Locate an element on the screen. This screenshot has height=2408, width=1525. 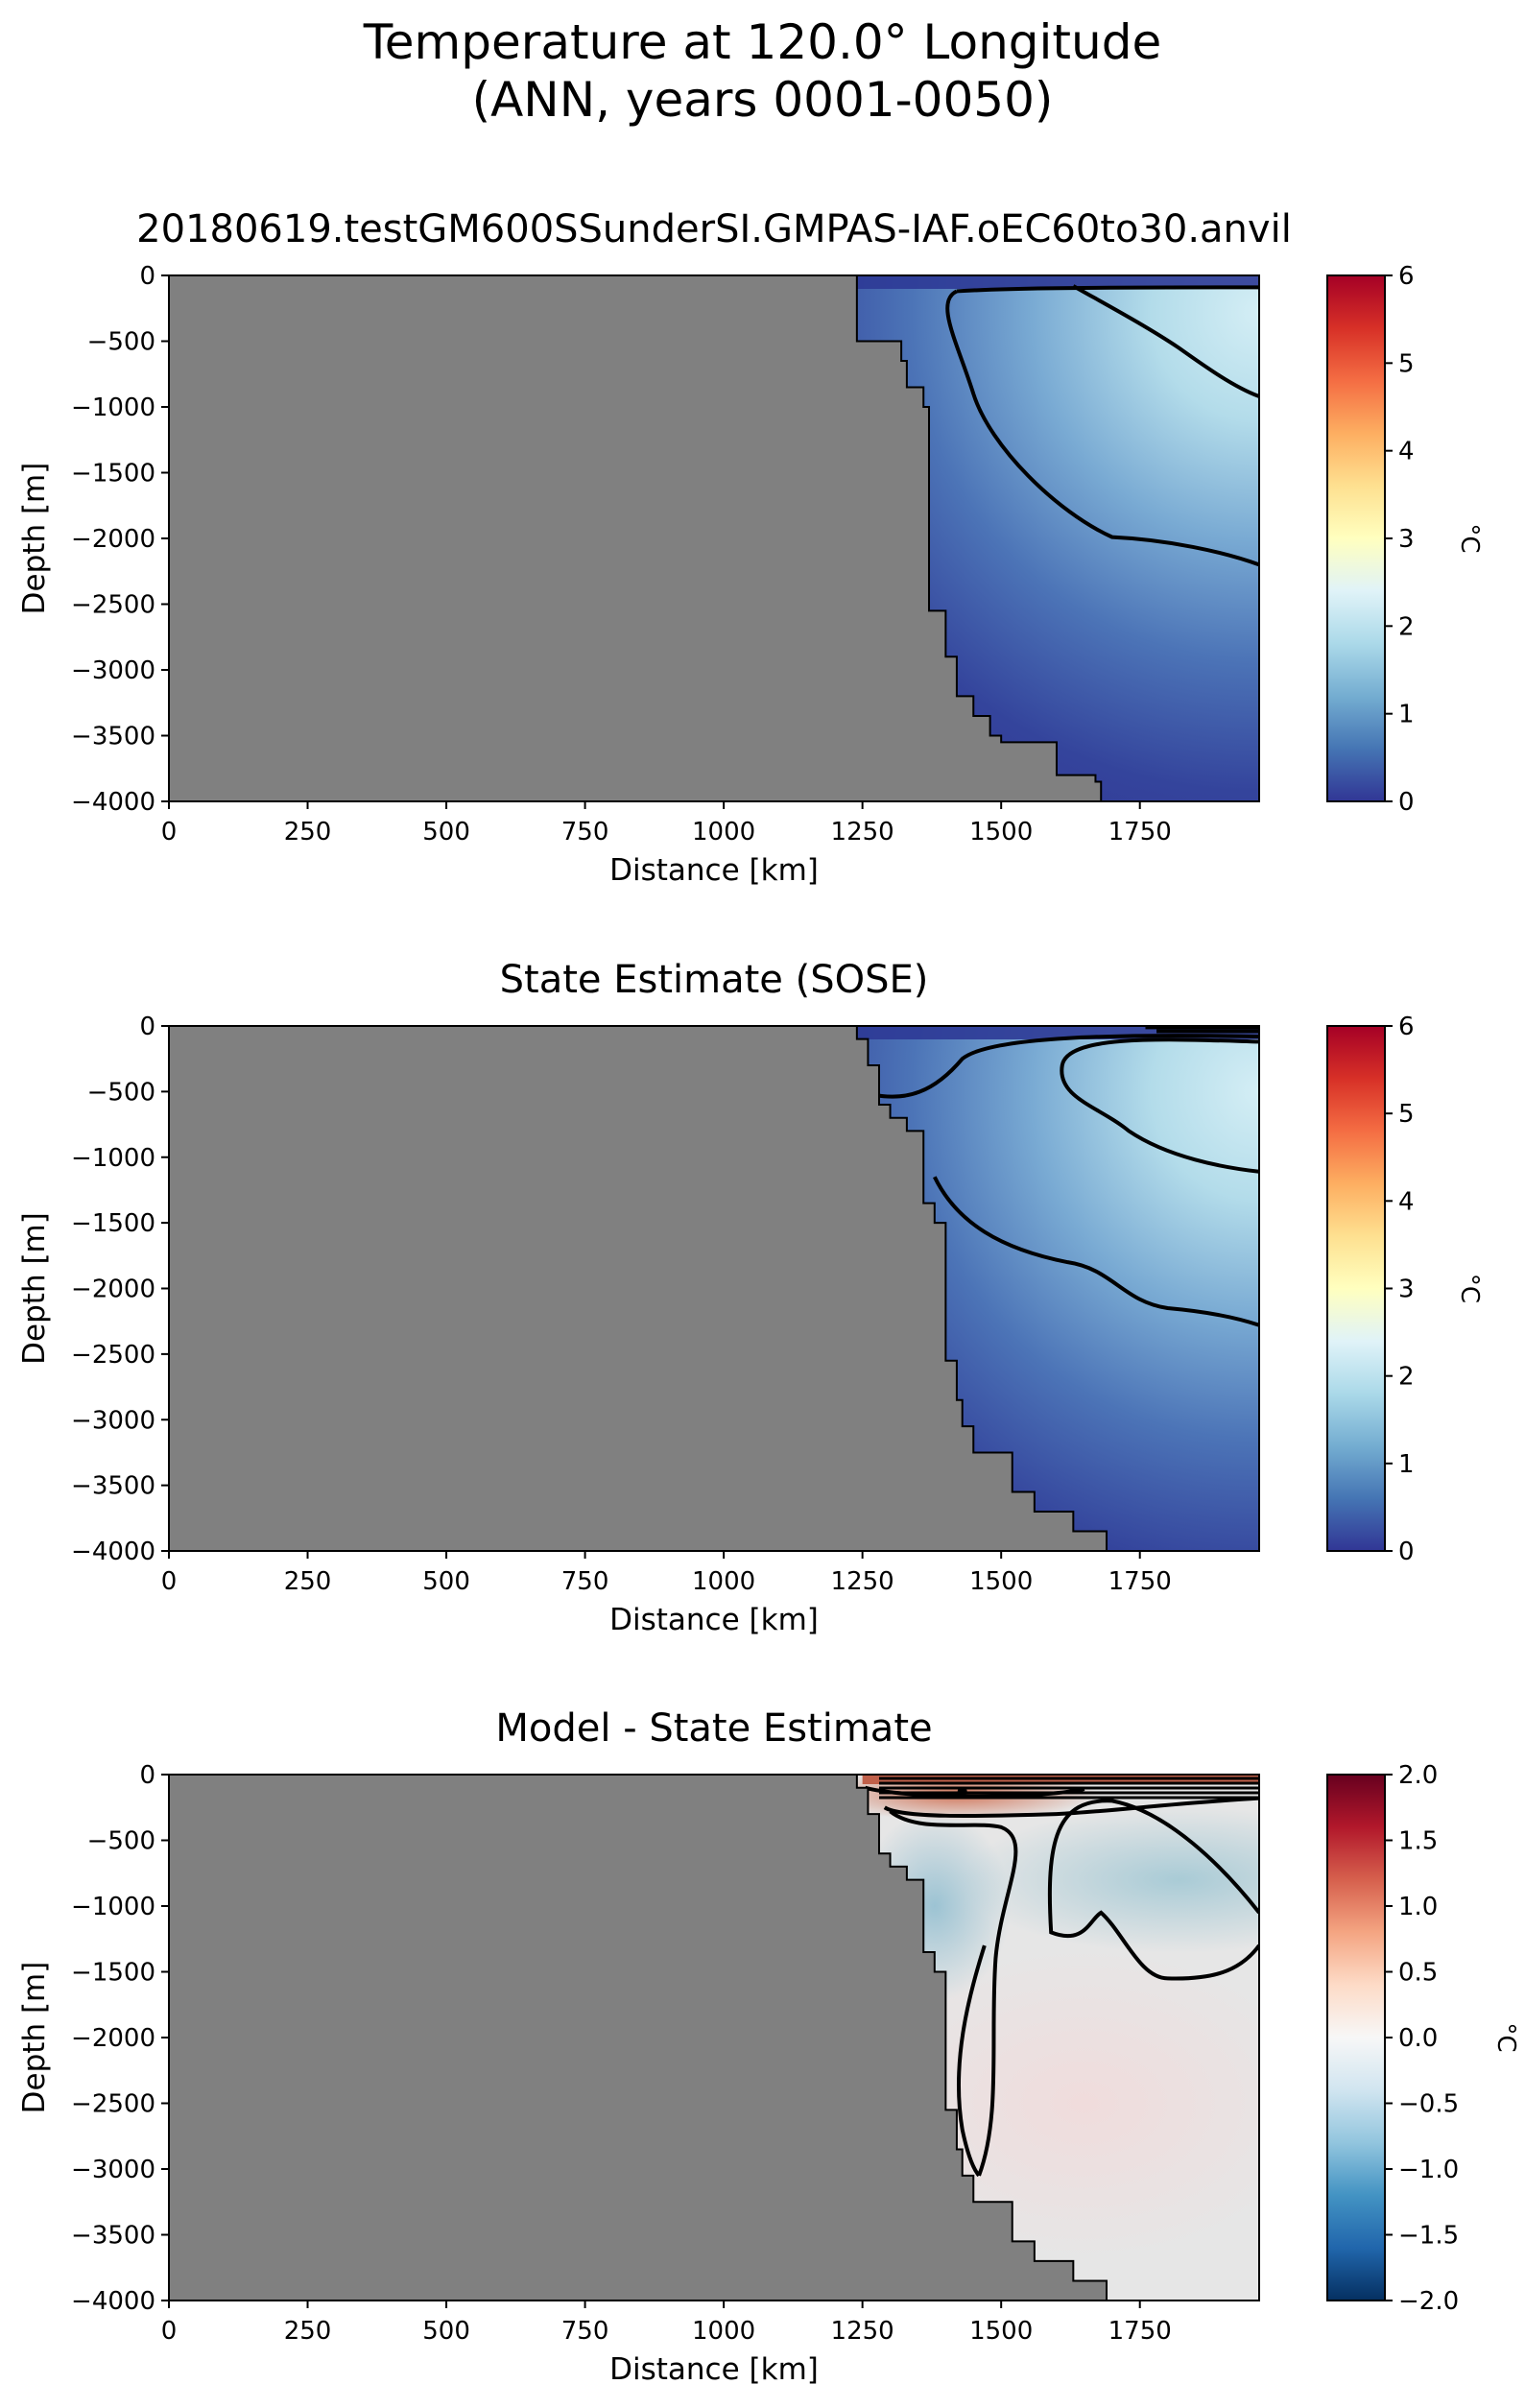
colorbar-tick-label: −2.0 is located at coordinates (1428, 2301).